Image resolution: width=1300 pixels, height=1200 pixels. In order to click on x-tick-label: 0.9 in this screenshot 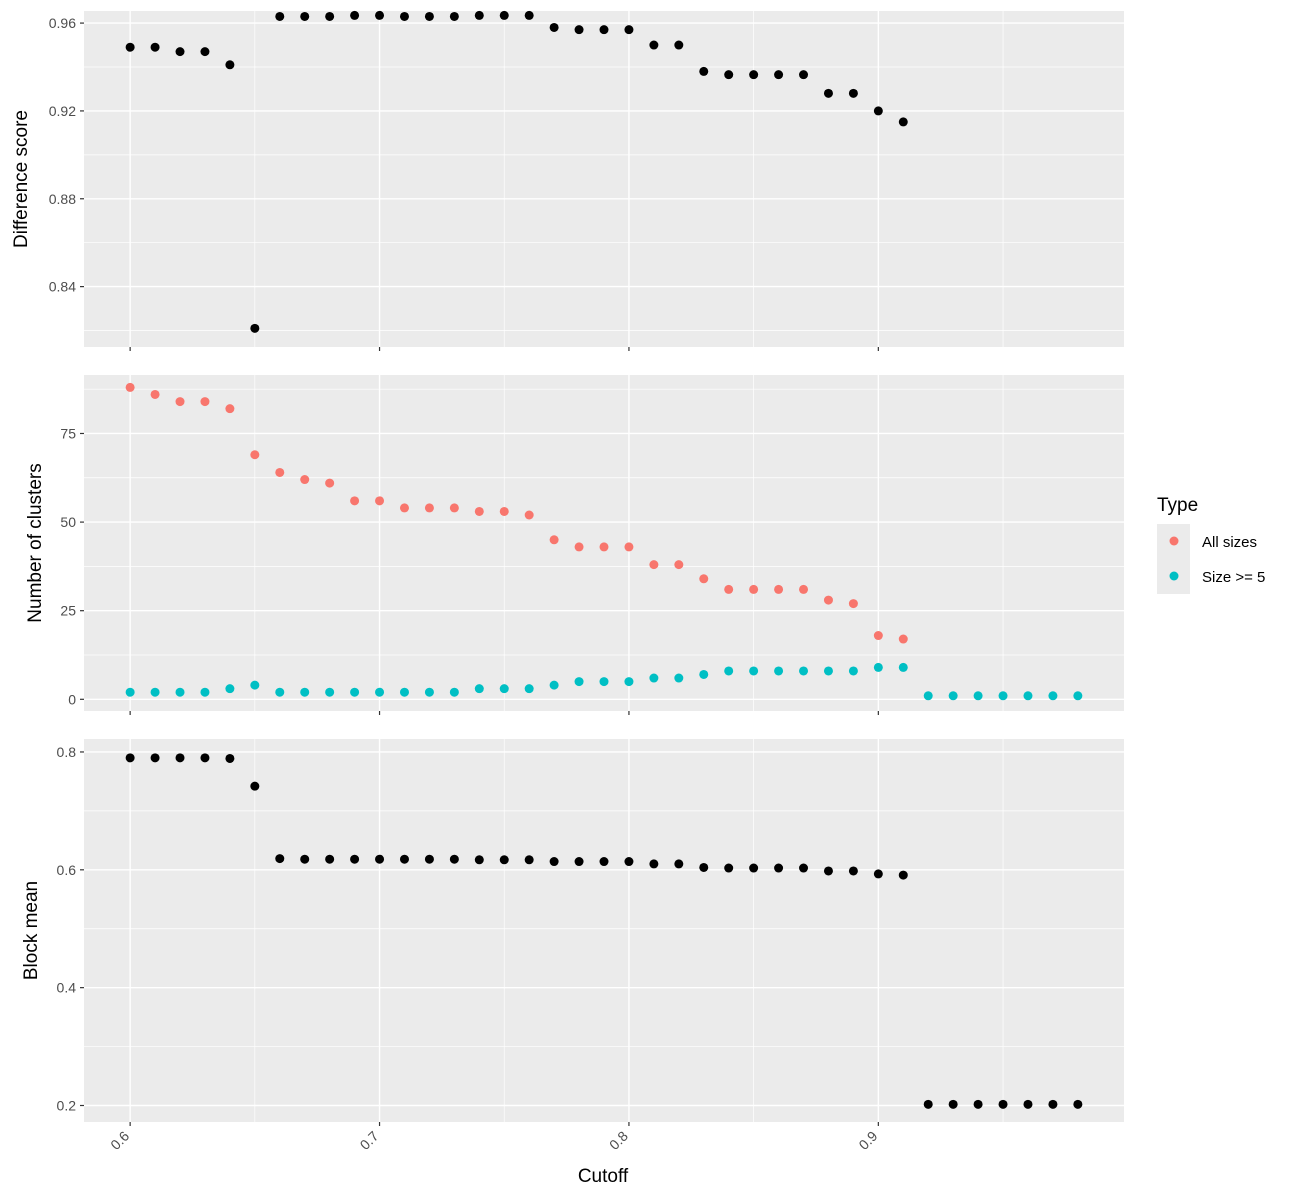, I will do `click(867, 1140)`.